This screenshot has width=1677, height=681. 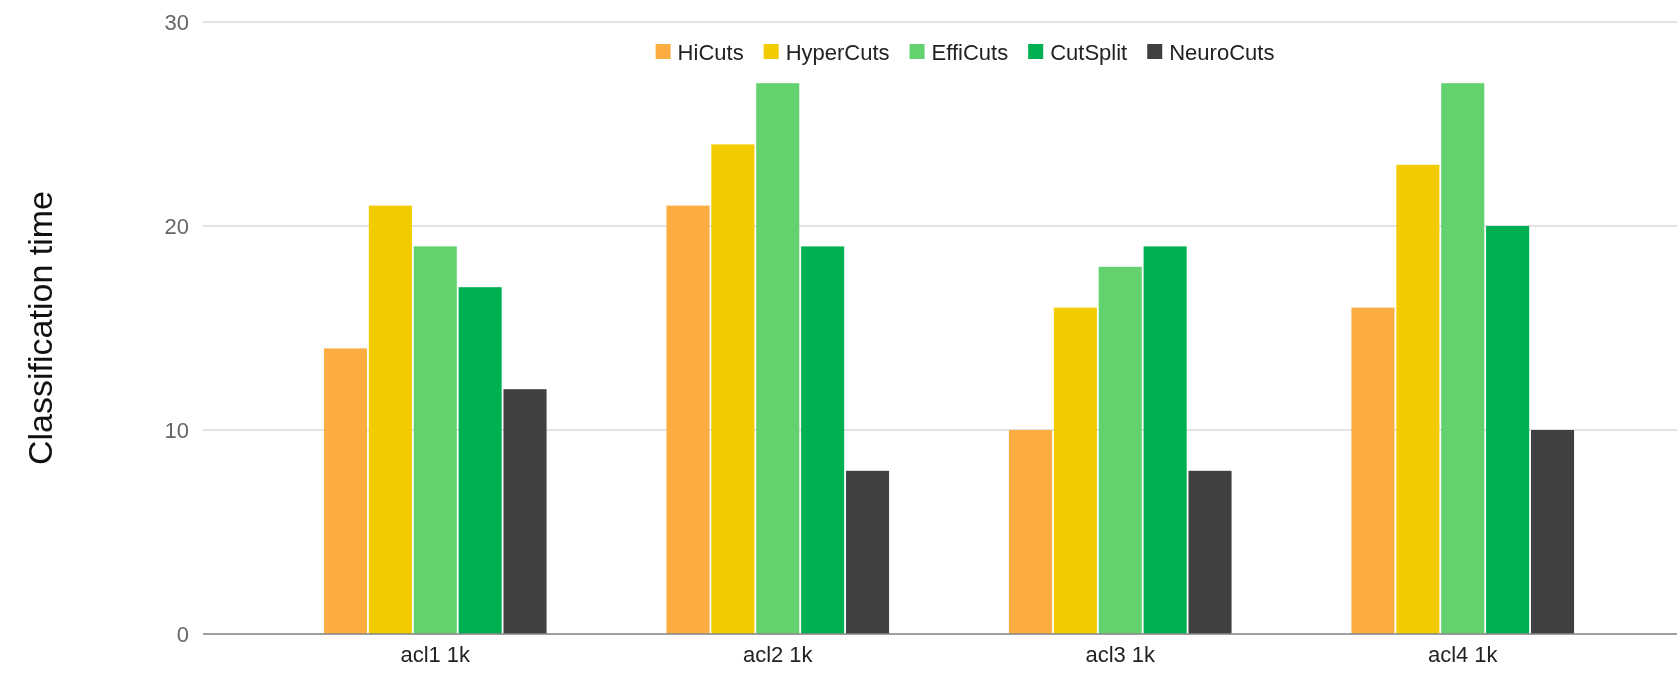 I want to click on x-tick-label: acl2 1k, so click(x=778, y=654).